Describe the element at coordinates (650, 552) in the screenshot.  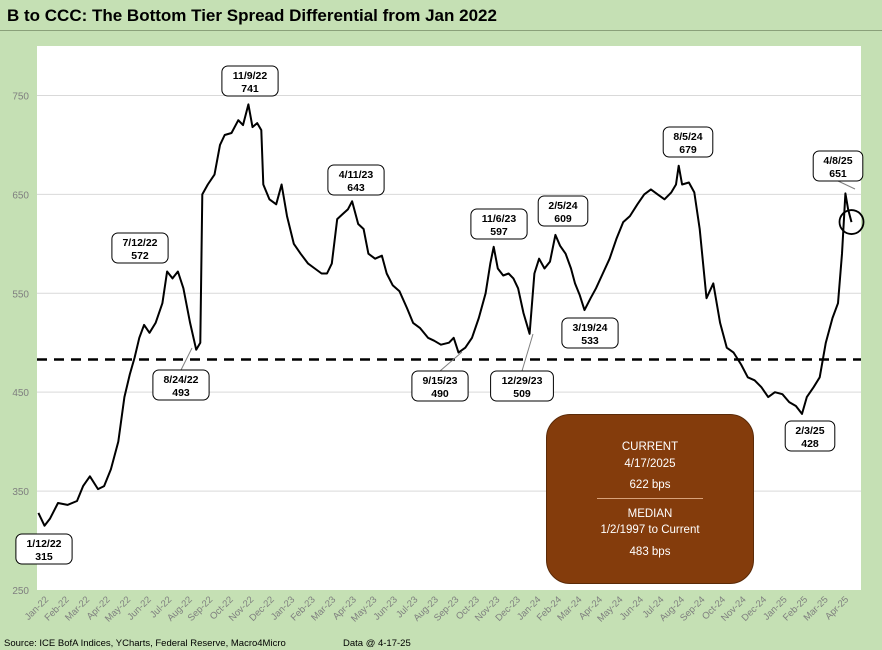
I see `median-value: 483 bps` at that location.